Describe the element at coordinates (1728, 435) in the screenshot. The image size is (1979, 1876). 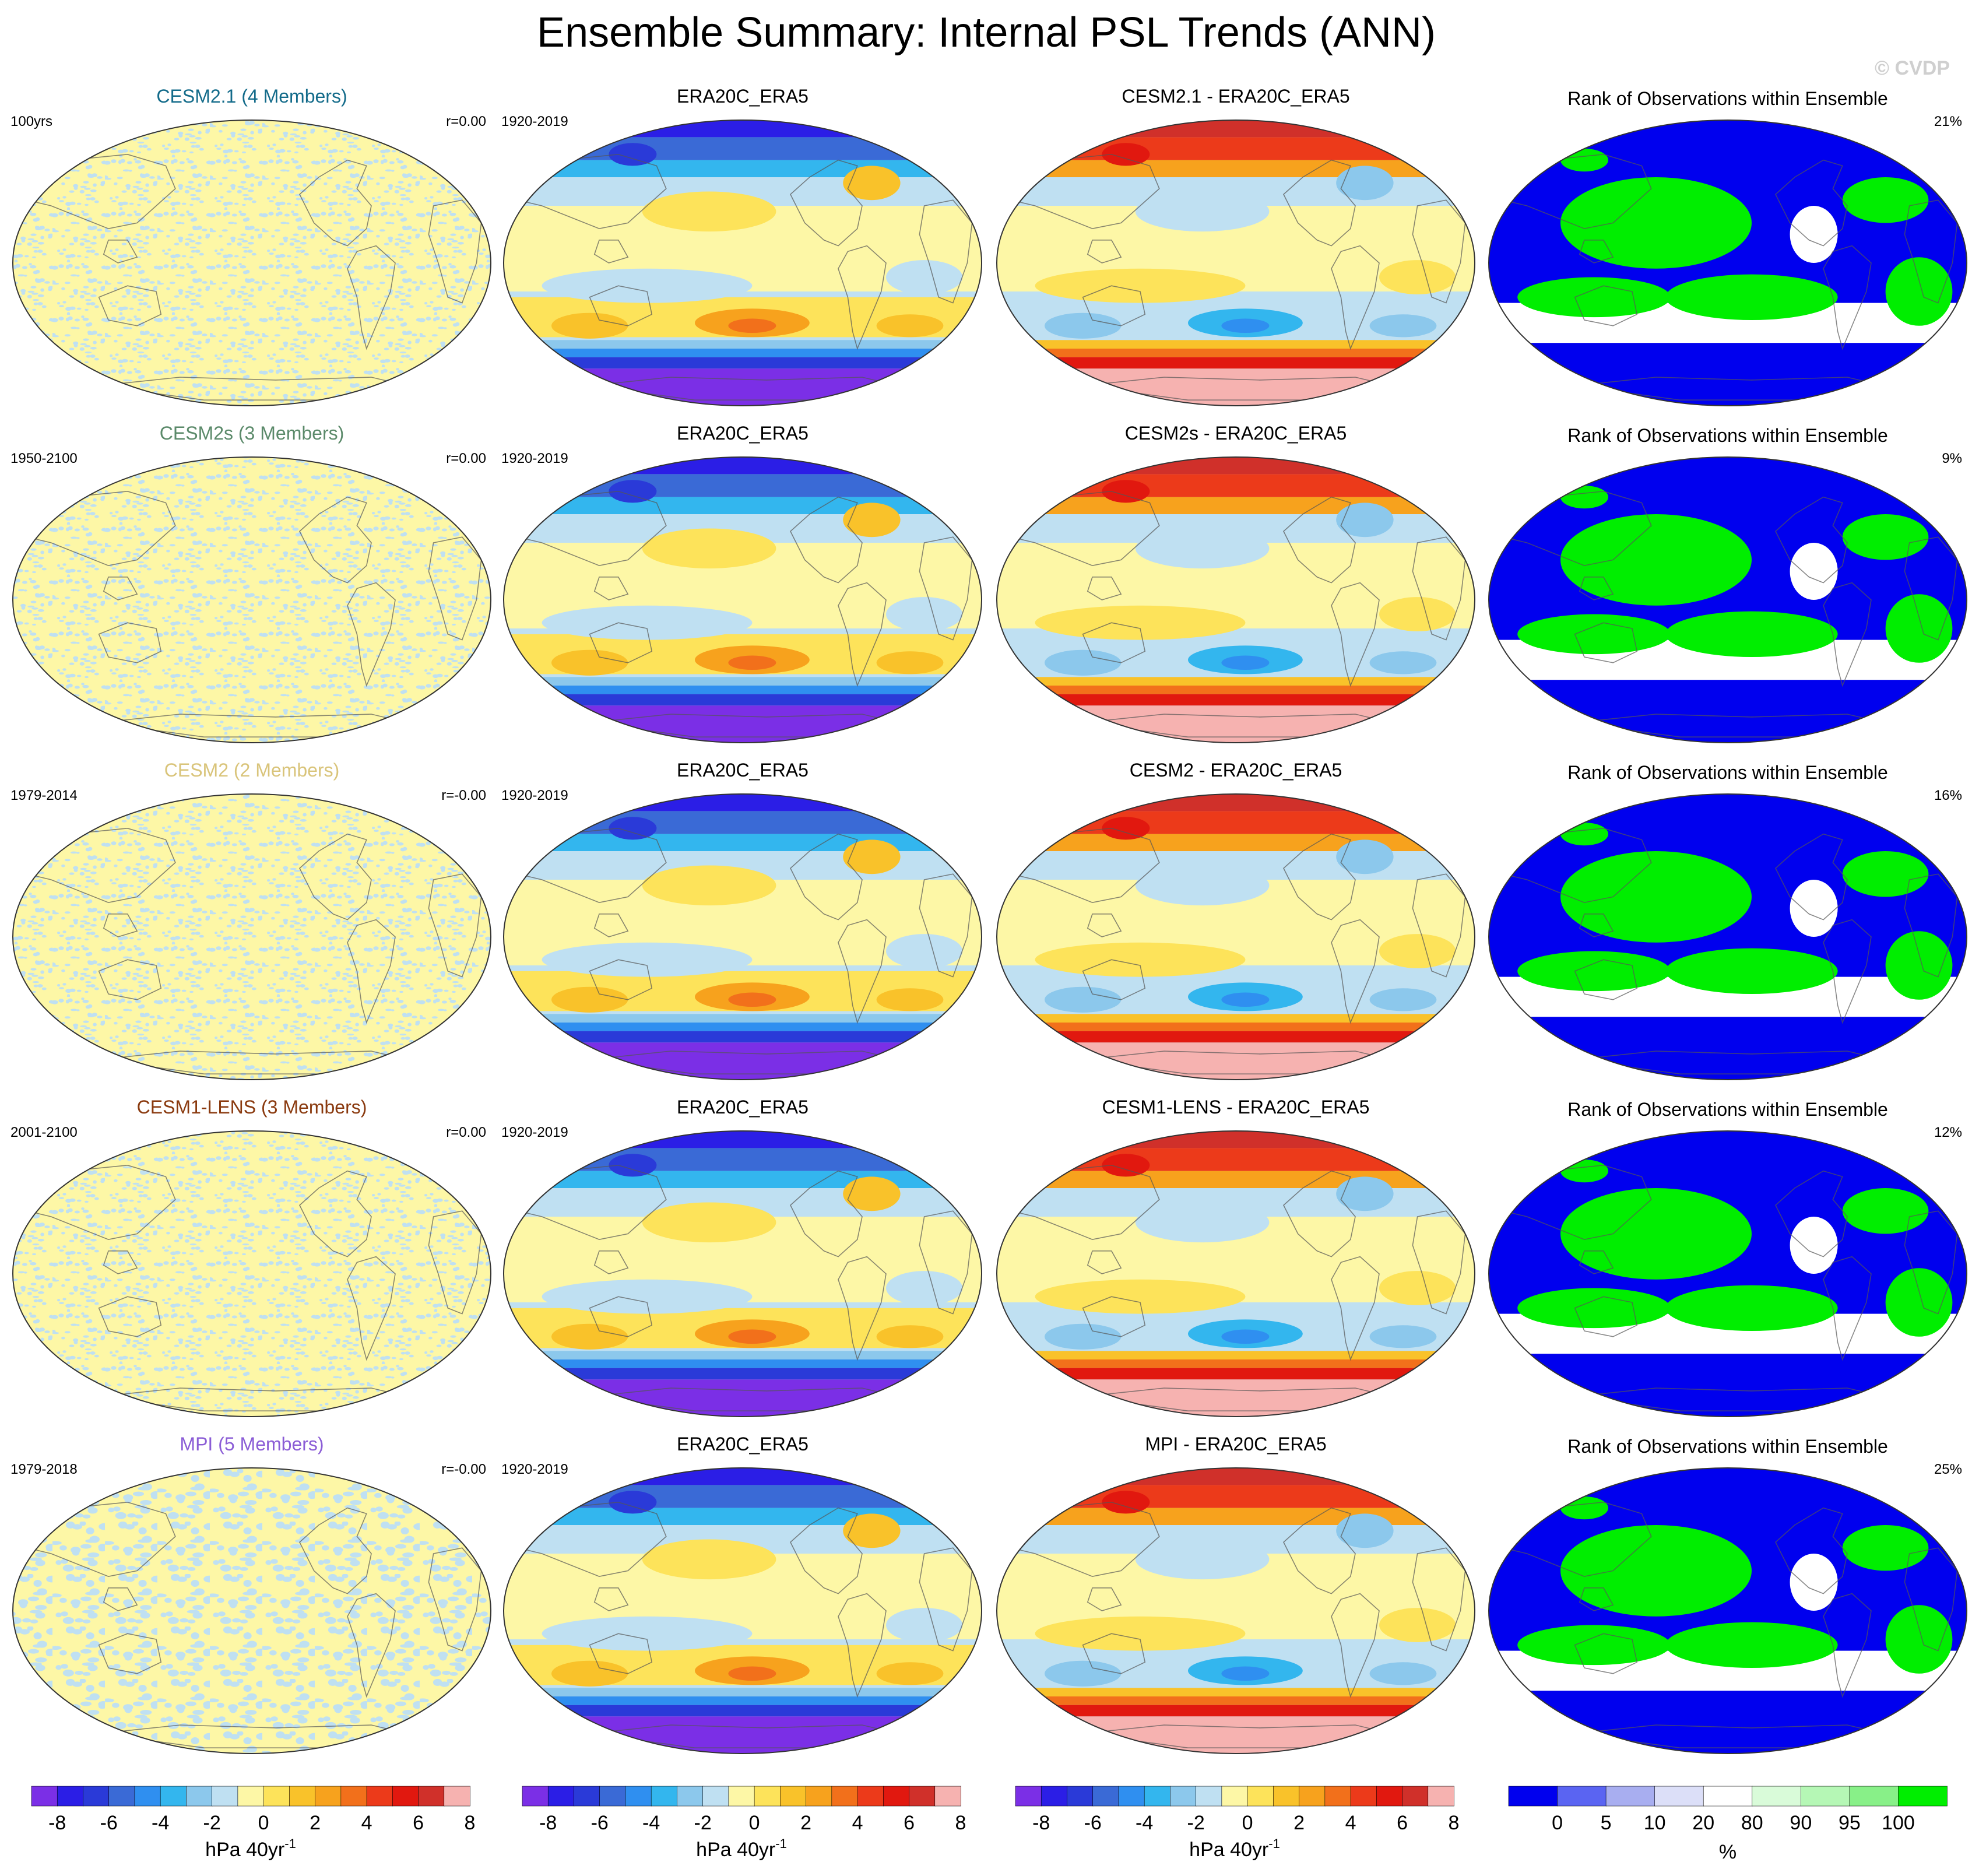
I see `rank-title: Rank of Observations within Ensemble` at that location.